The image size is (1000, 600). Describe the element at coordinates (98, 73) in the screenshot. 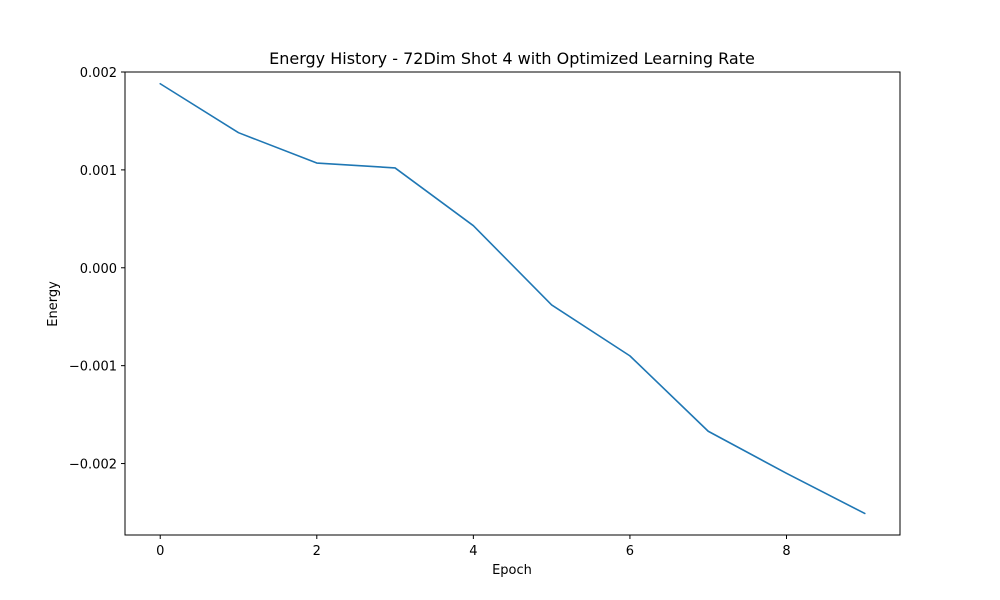

I see `y-tick-label: 0.002` at that location.